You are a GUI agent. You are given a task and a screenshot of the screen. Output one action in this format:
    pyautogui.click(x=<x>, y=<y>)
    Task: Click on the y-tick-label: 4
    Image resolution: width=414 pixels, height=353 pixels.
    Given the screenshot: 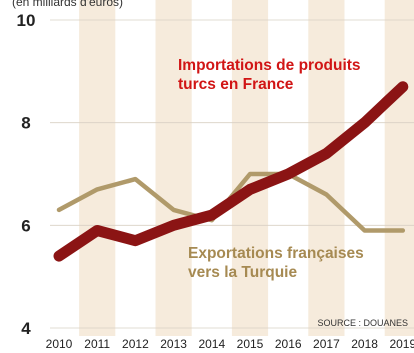 What is the action you would take?
    pyautogui.click(x=26, y=328)
    